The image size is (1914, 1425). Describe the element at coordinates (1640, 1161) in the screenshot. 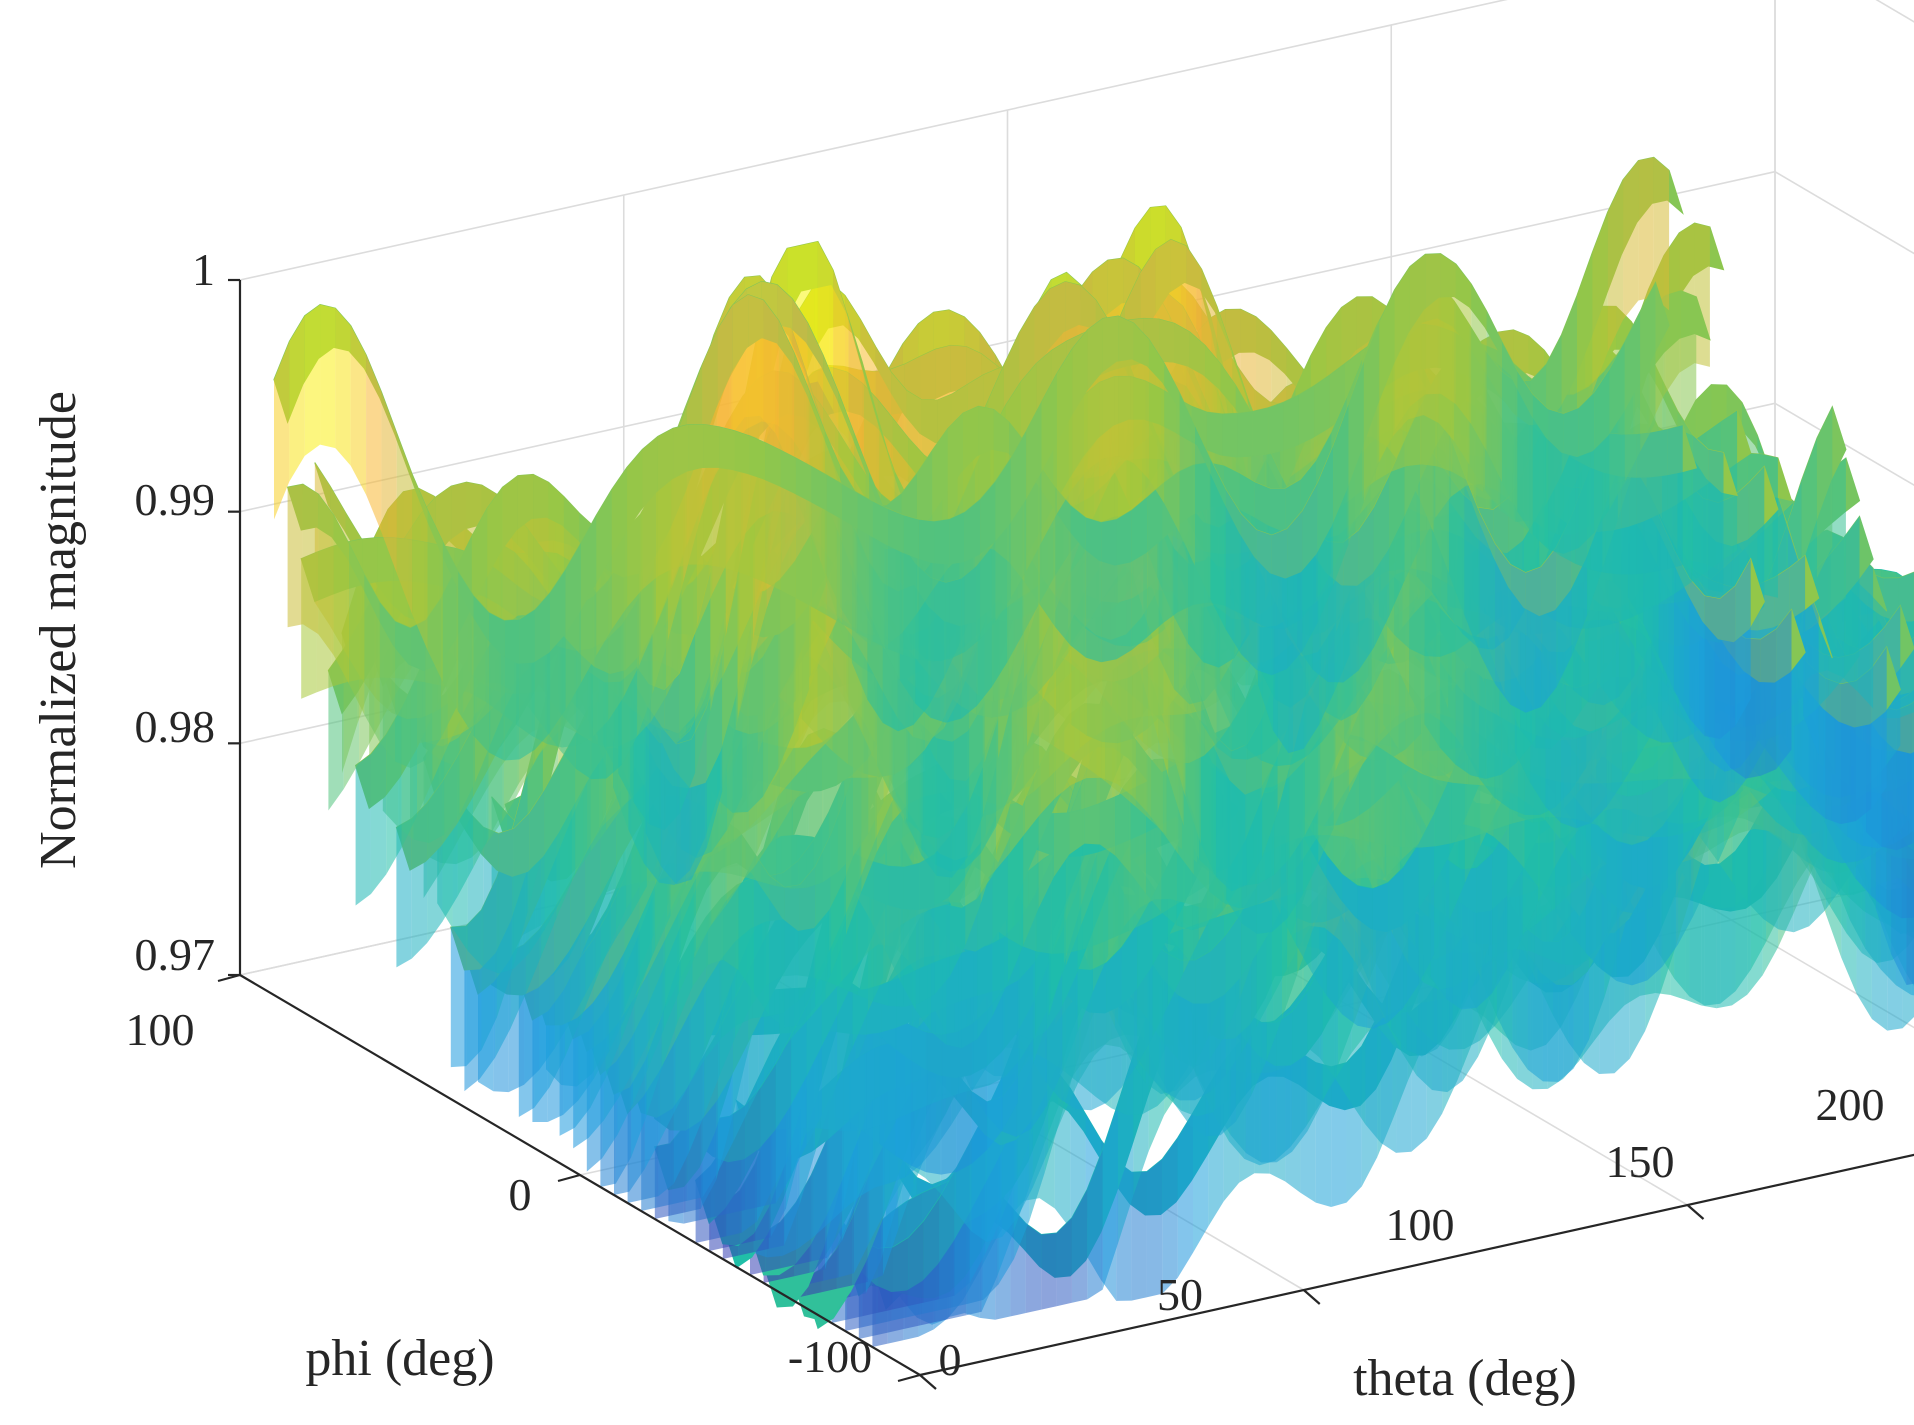

I see `x-tick-label: 150` at that location.